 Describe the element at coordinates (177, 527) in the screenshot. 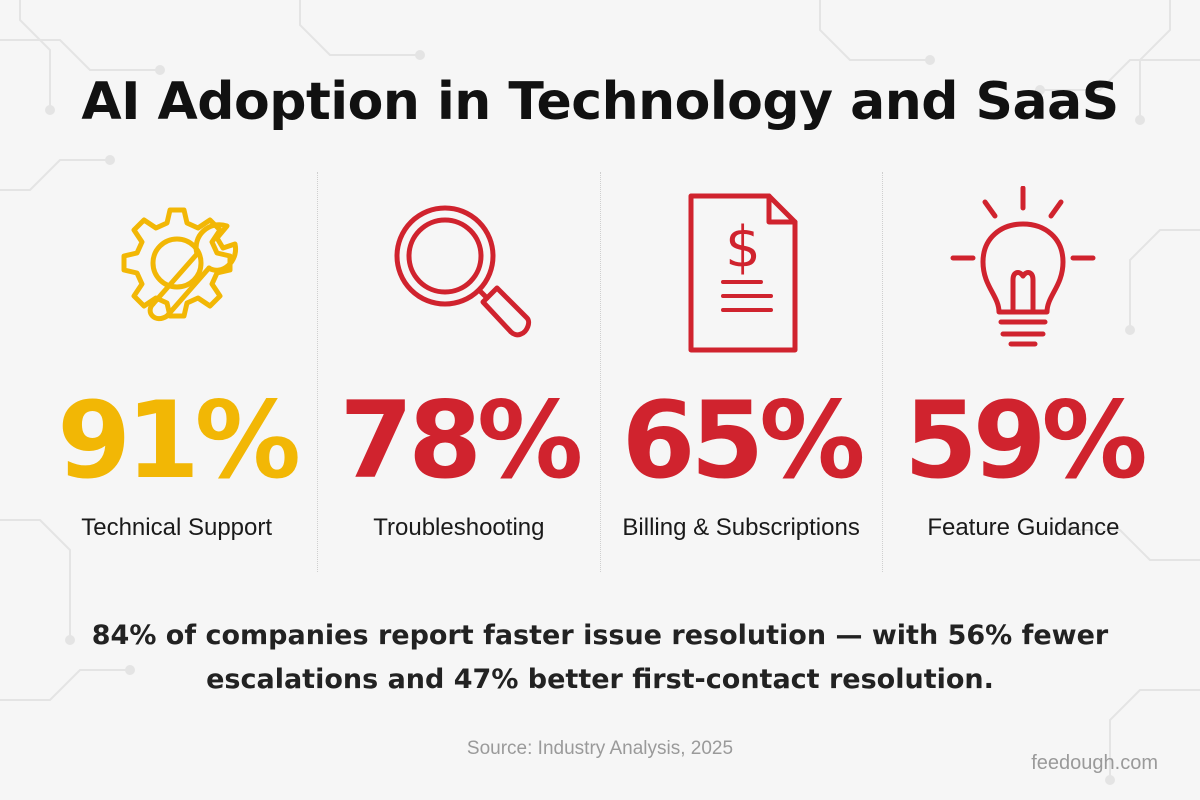

I see `stat-label: Technical Support` at that location.